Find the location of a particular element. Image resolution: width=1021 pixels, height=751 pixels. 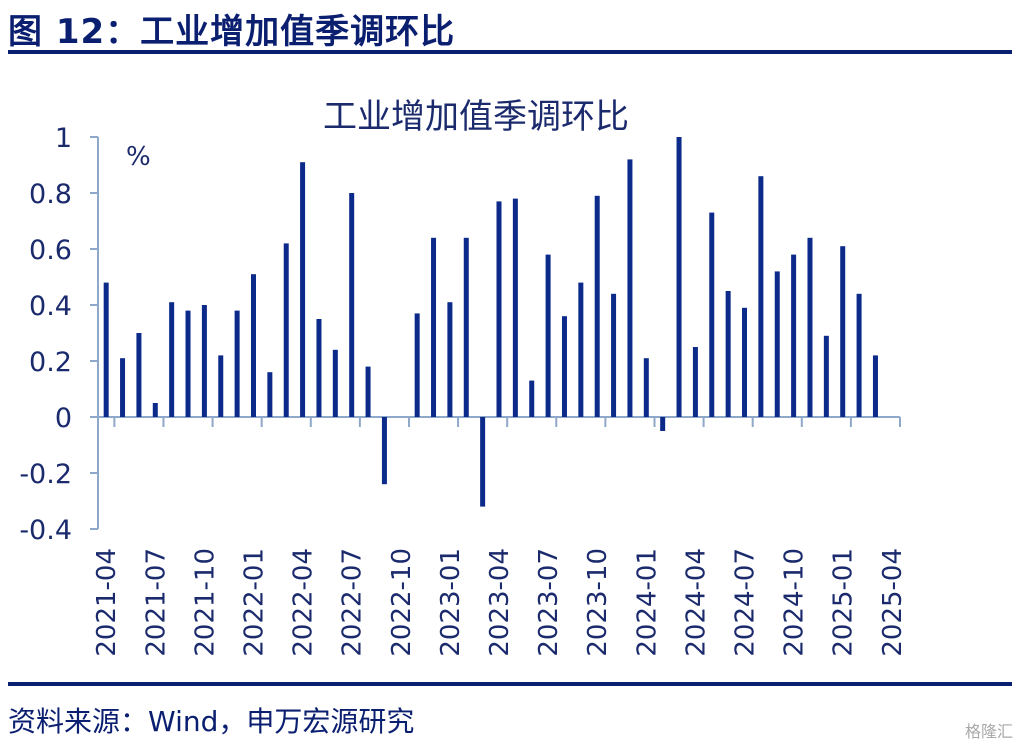

x-tick-label: 2022-01 is located at coordinates (254, 602).